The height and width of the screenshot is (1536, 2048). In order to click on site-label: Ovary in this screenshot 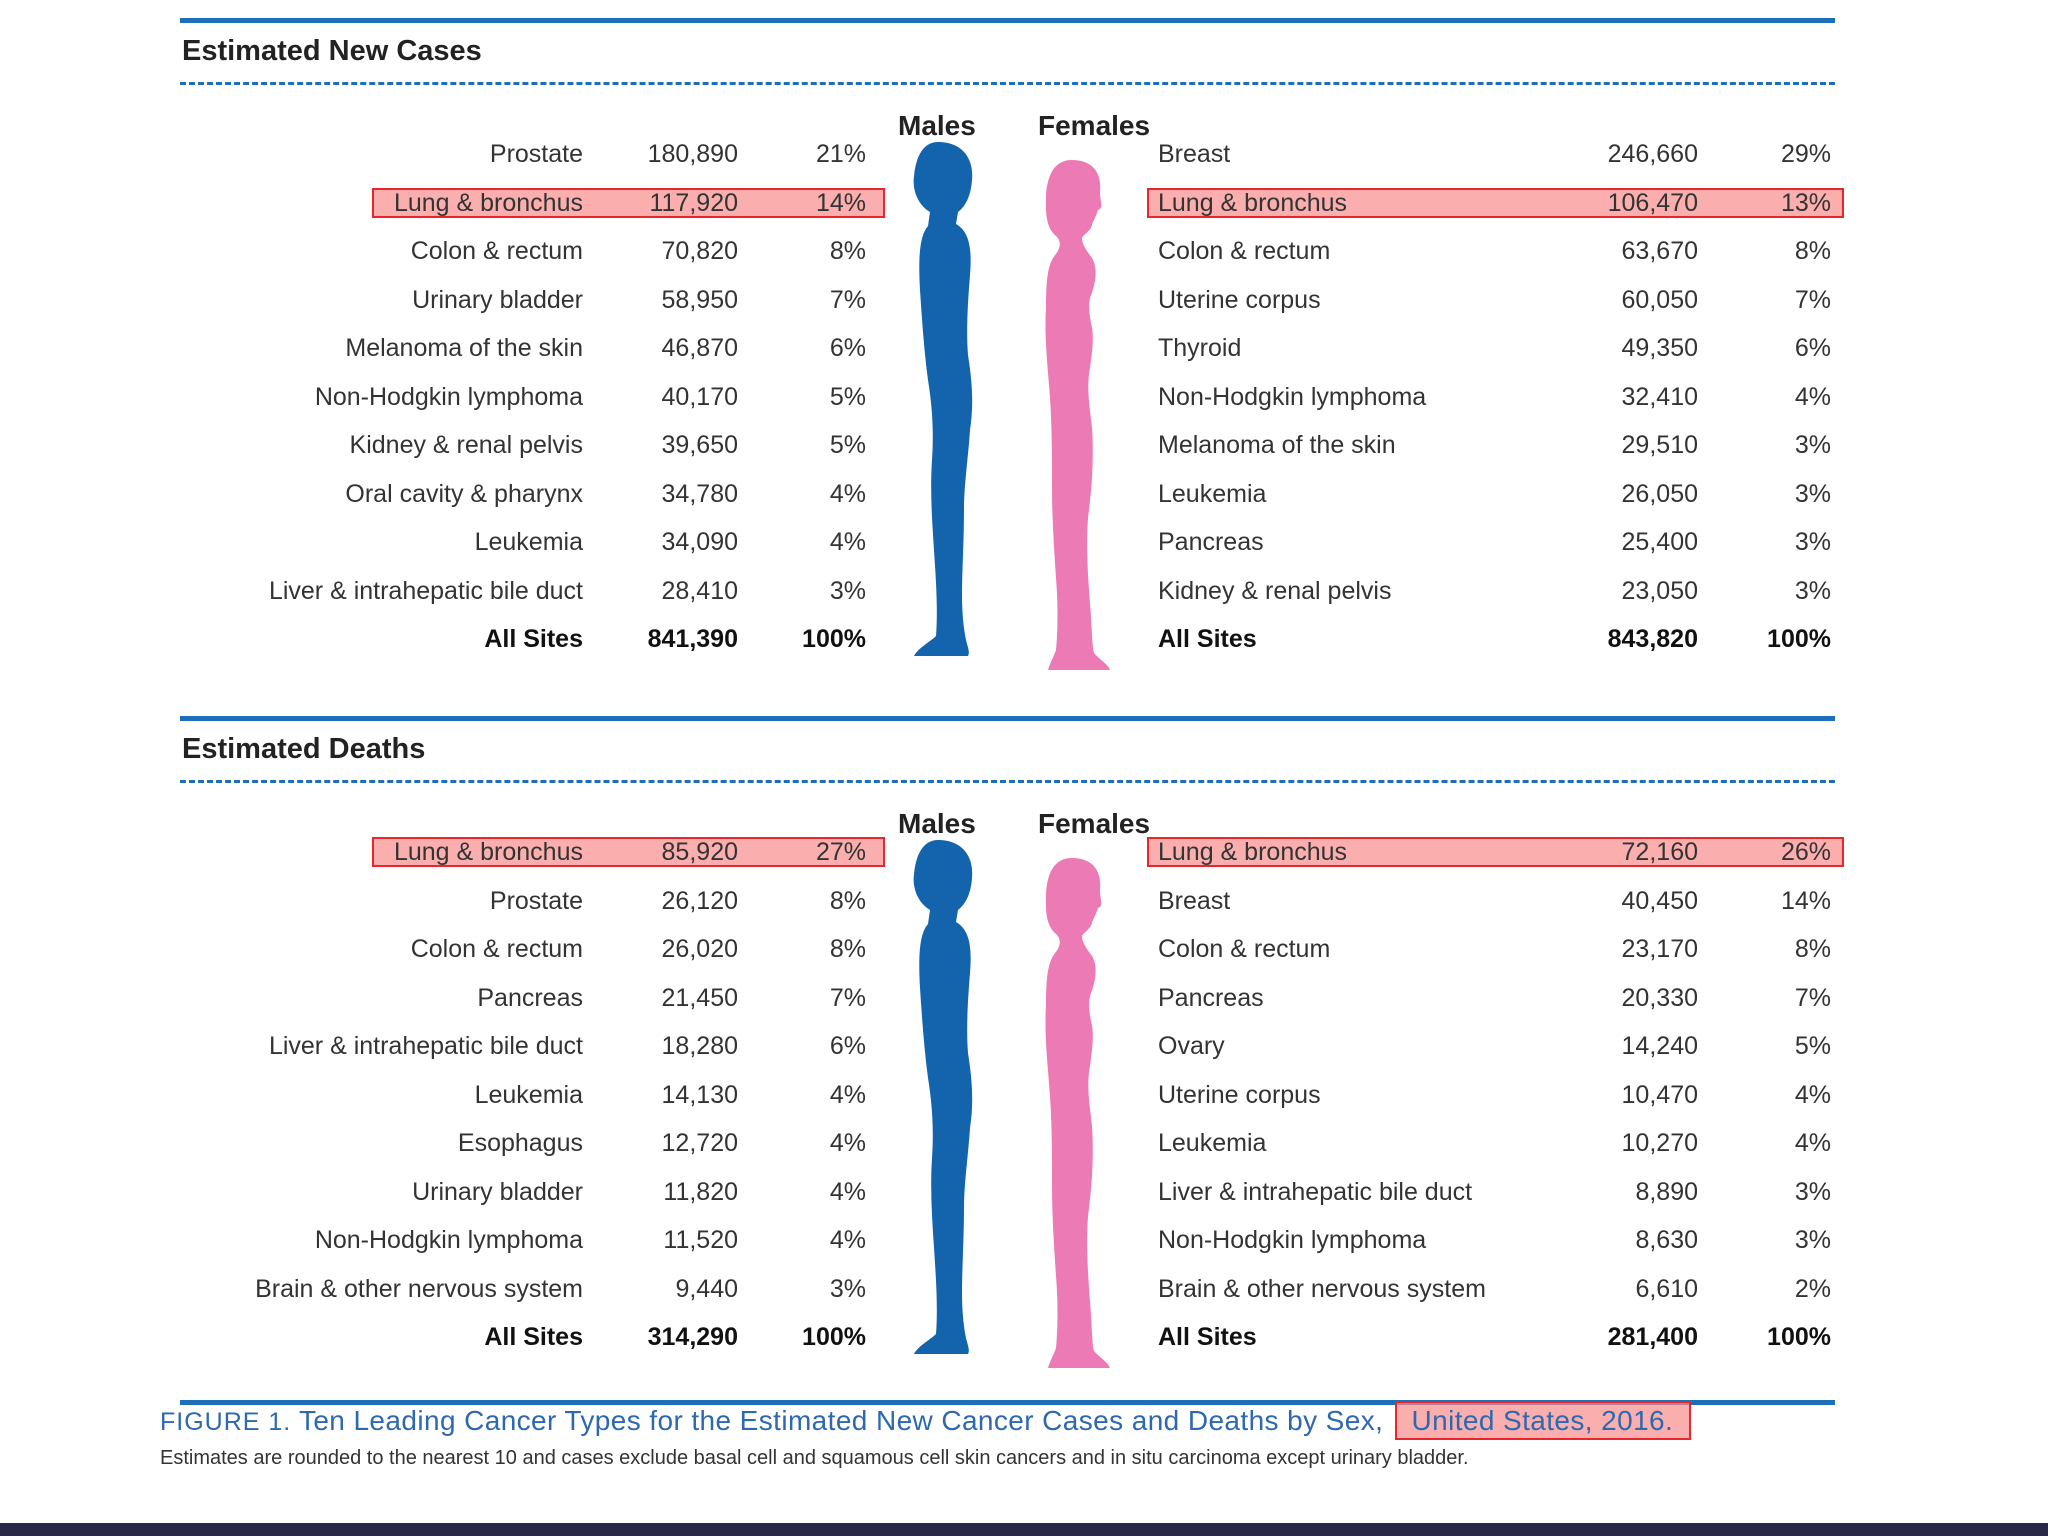, I will do `click(1191, 1046)`.